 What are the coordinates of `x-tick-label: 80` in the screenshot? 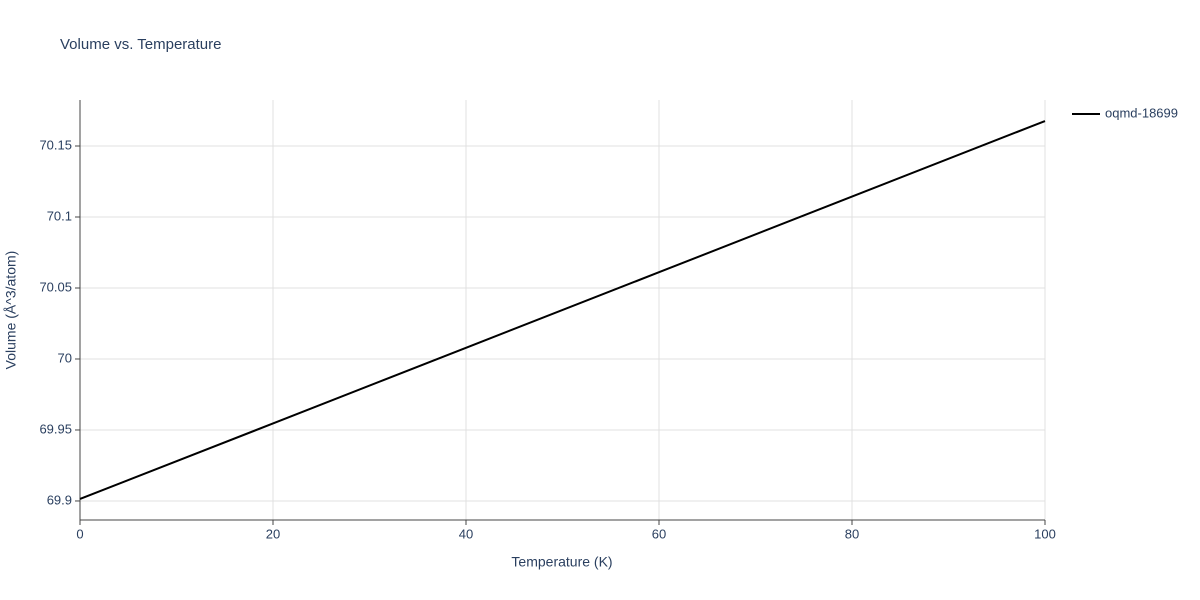 It's located at (852, 533).